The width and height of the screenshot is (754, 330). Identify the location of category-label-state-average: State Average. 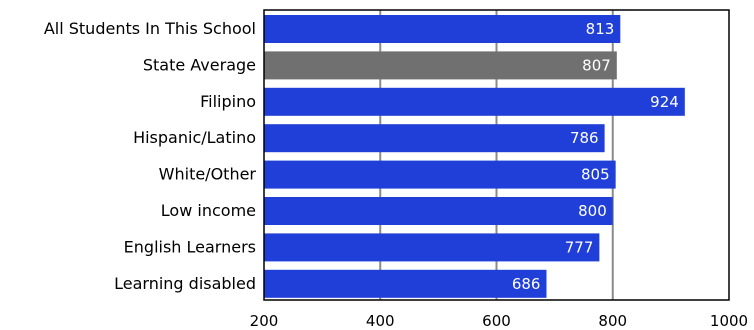
(199, 64).